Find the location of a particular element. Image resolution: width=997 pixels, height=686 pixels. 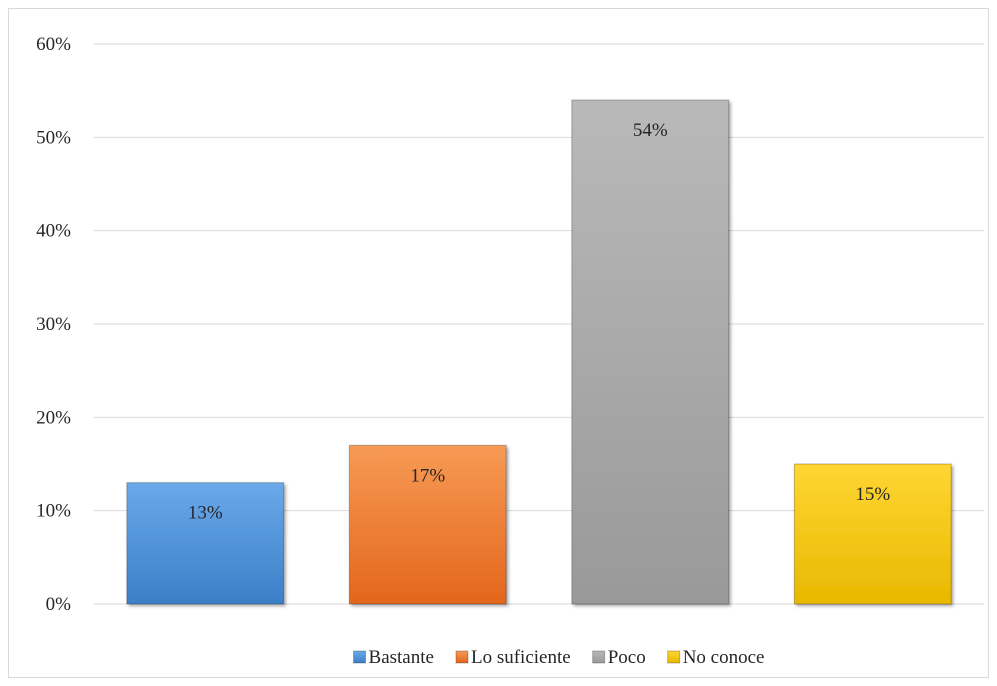

legend-label: Lo suficiente is located at coordinates (521, 657).